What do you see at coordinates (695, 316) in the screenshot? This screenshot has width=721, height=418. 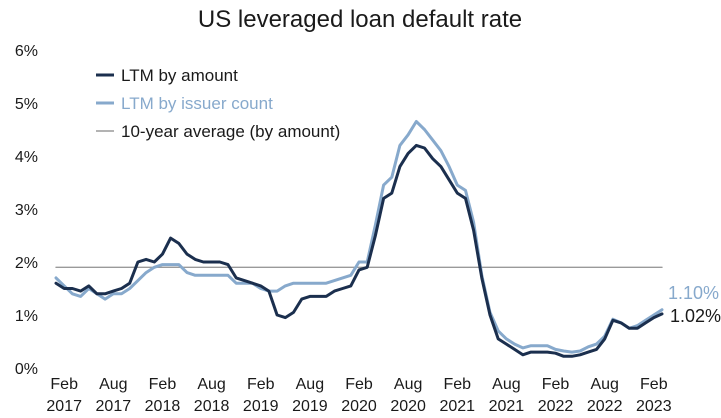 I see `end-label-amount: 1.02%` at bounding box center [695, 316].